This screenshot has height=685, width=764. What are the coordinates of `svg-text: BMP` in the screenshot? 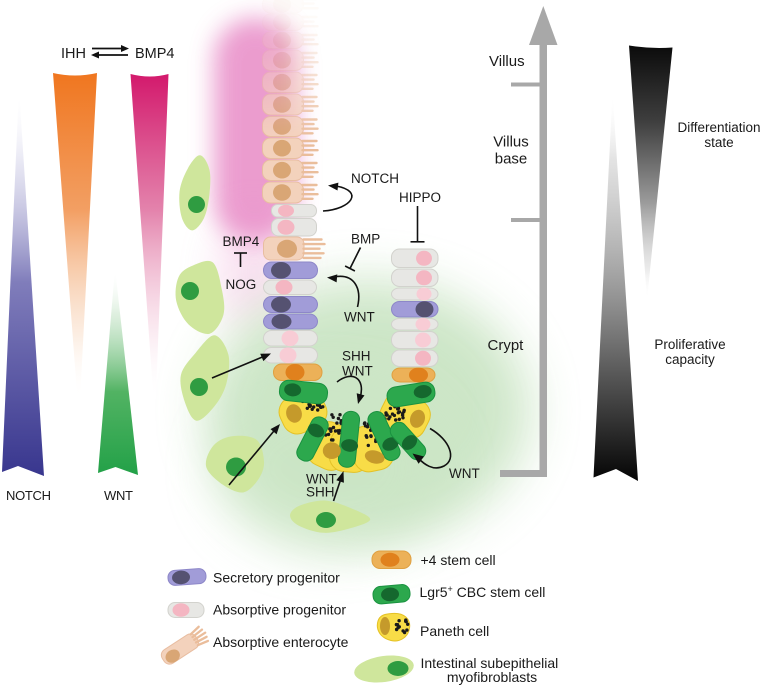 It's located at (365, 239).